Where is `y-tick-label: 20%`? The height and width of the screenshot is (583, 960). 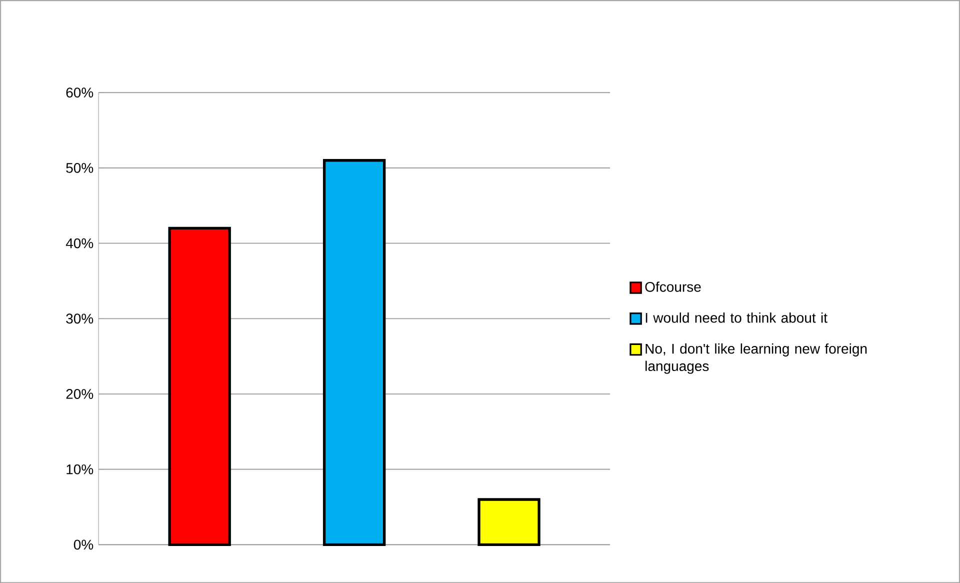 y-tick-label: 20% is located at coordinates (80, 393).